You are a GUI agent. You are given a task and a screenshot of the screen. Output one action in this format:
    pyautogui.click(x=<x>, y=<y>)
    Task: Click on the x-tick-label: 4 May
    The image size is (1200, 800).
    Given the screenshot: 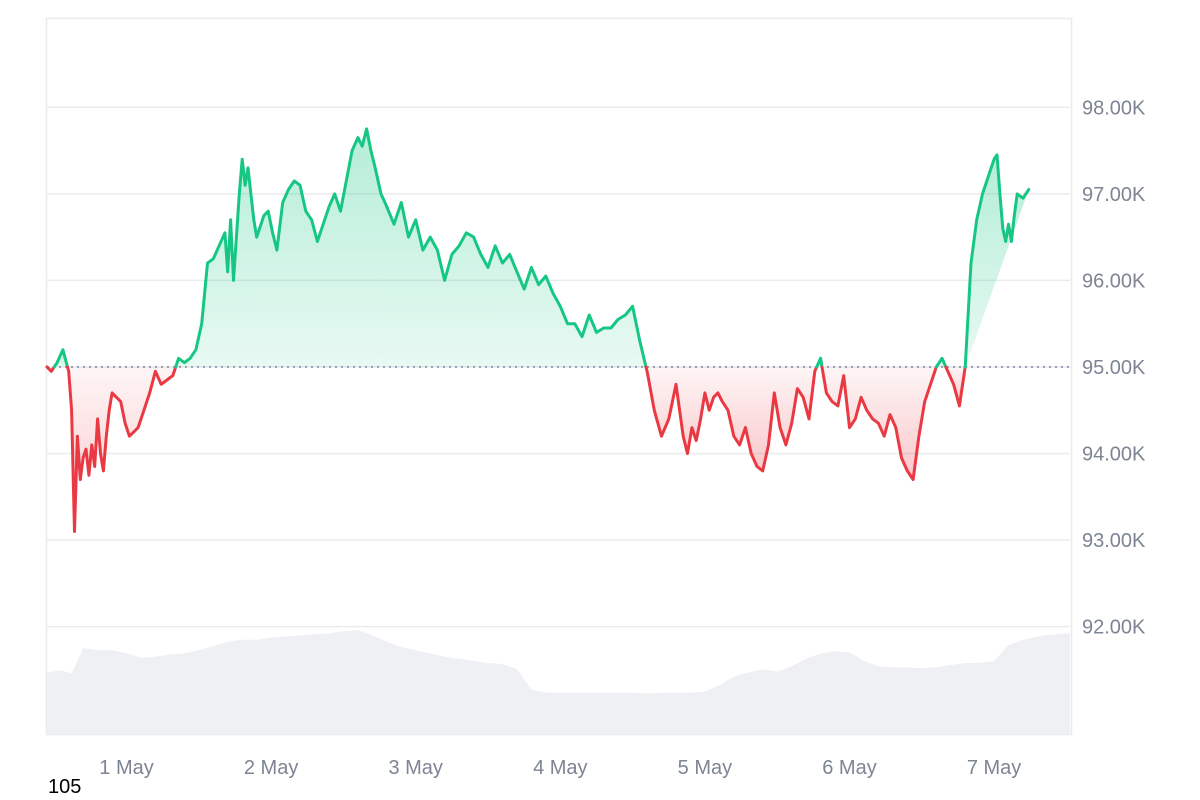 What is the action you would take?
    pyautogui.click(x=560, y=768)
    